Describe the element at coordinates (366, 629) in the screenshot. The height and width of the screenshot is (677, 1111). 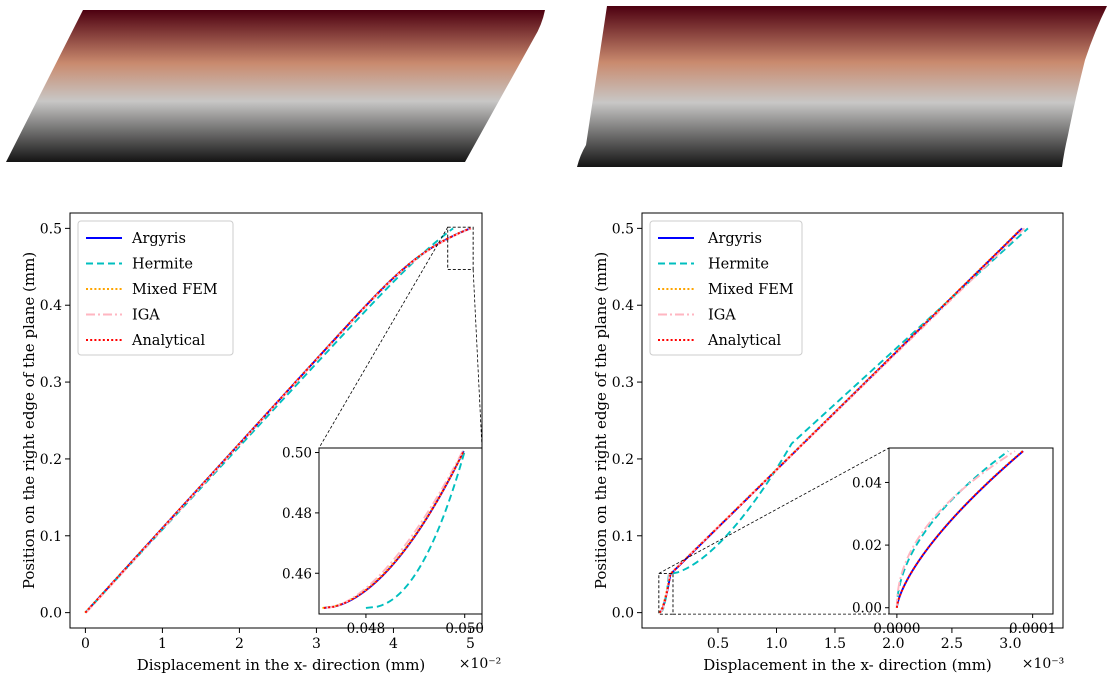
I see `inset-x-tick-label: 0.048` at that location.